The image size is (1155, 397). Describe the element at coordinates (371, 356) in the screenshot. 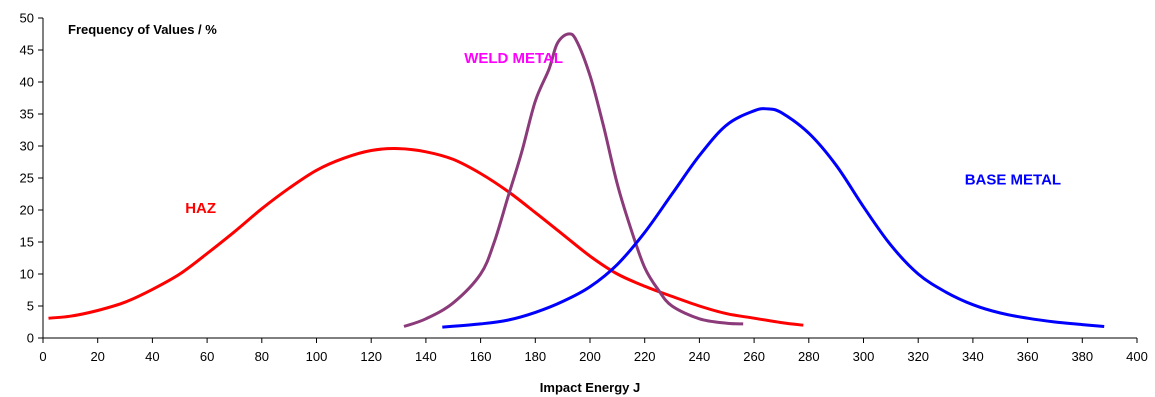

I see `x-tick-label: 120` at that location.